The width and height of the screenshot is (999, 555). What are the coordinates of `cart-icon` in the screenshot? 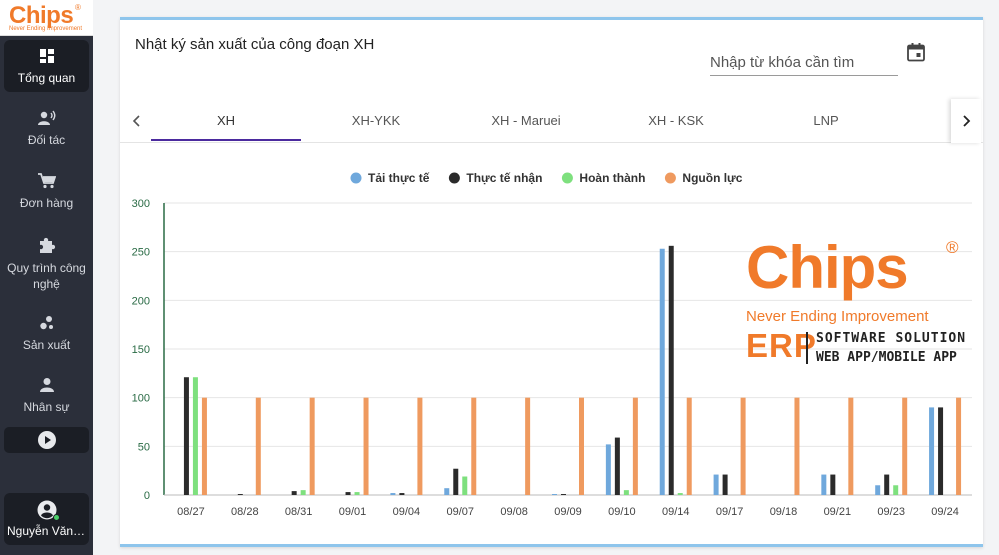 It's located at (46, 181).